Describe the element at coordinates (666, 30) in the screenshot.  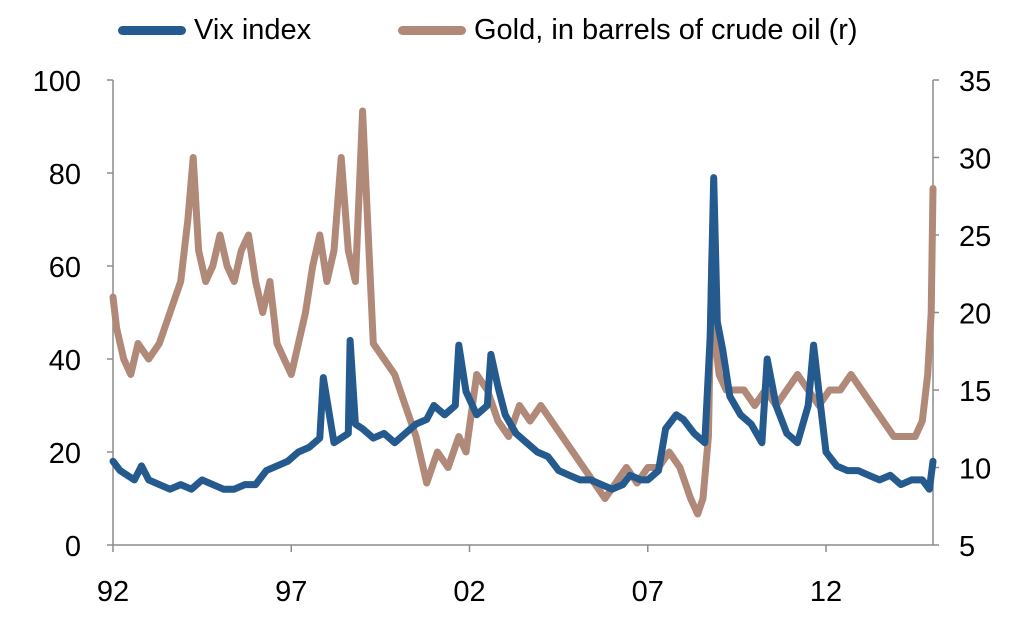
I see `legend-label-gold: Gold, in barrels of crude oil (r)` at that location.